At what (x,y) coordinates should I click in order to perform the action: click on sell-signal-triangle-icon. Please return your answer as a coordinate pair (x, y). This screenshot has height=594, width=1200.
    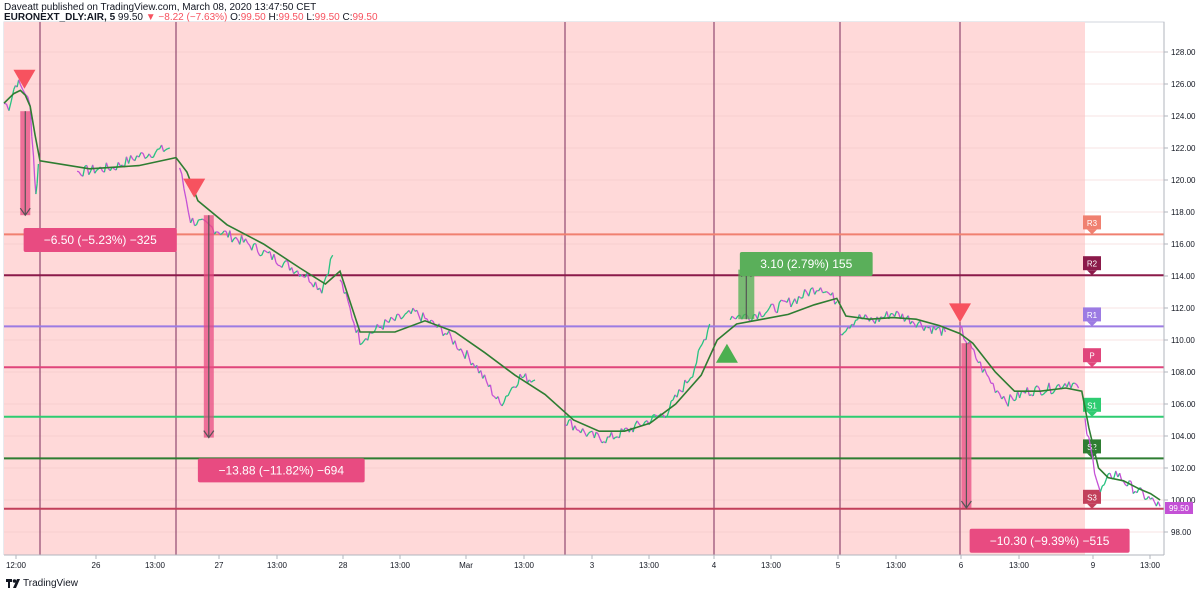
    Looking at the image, I should click on (960, 313).